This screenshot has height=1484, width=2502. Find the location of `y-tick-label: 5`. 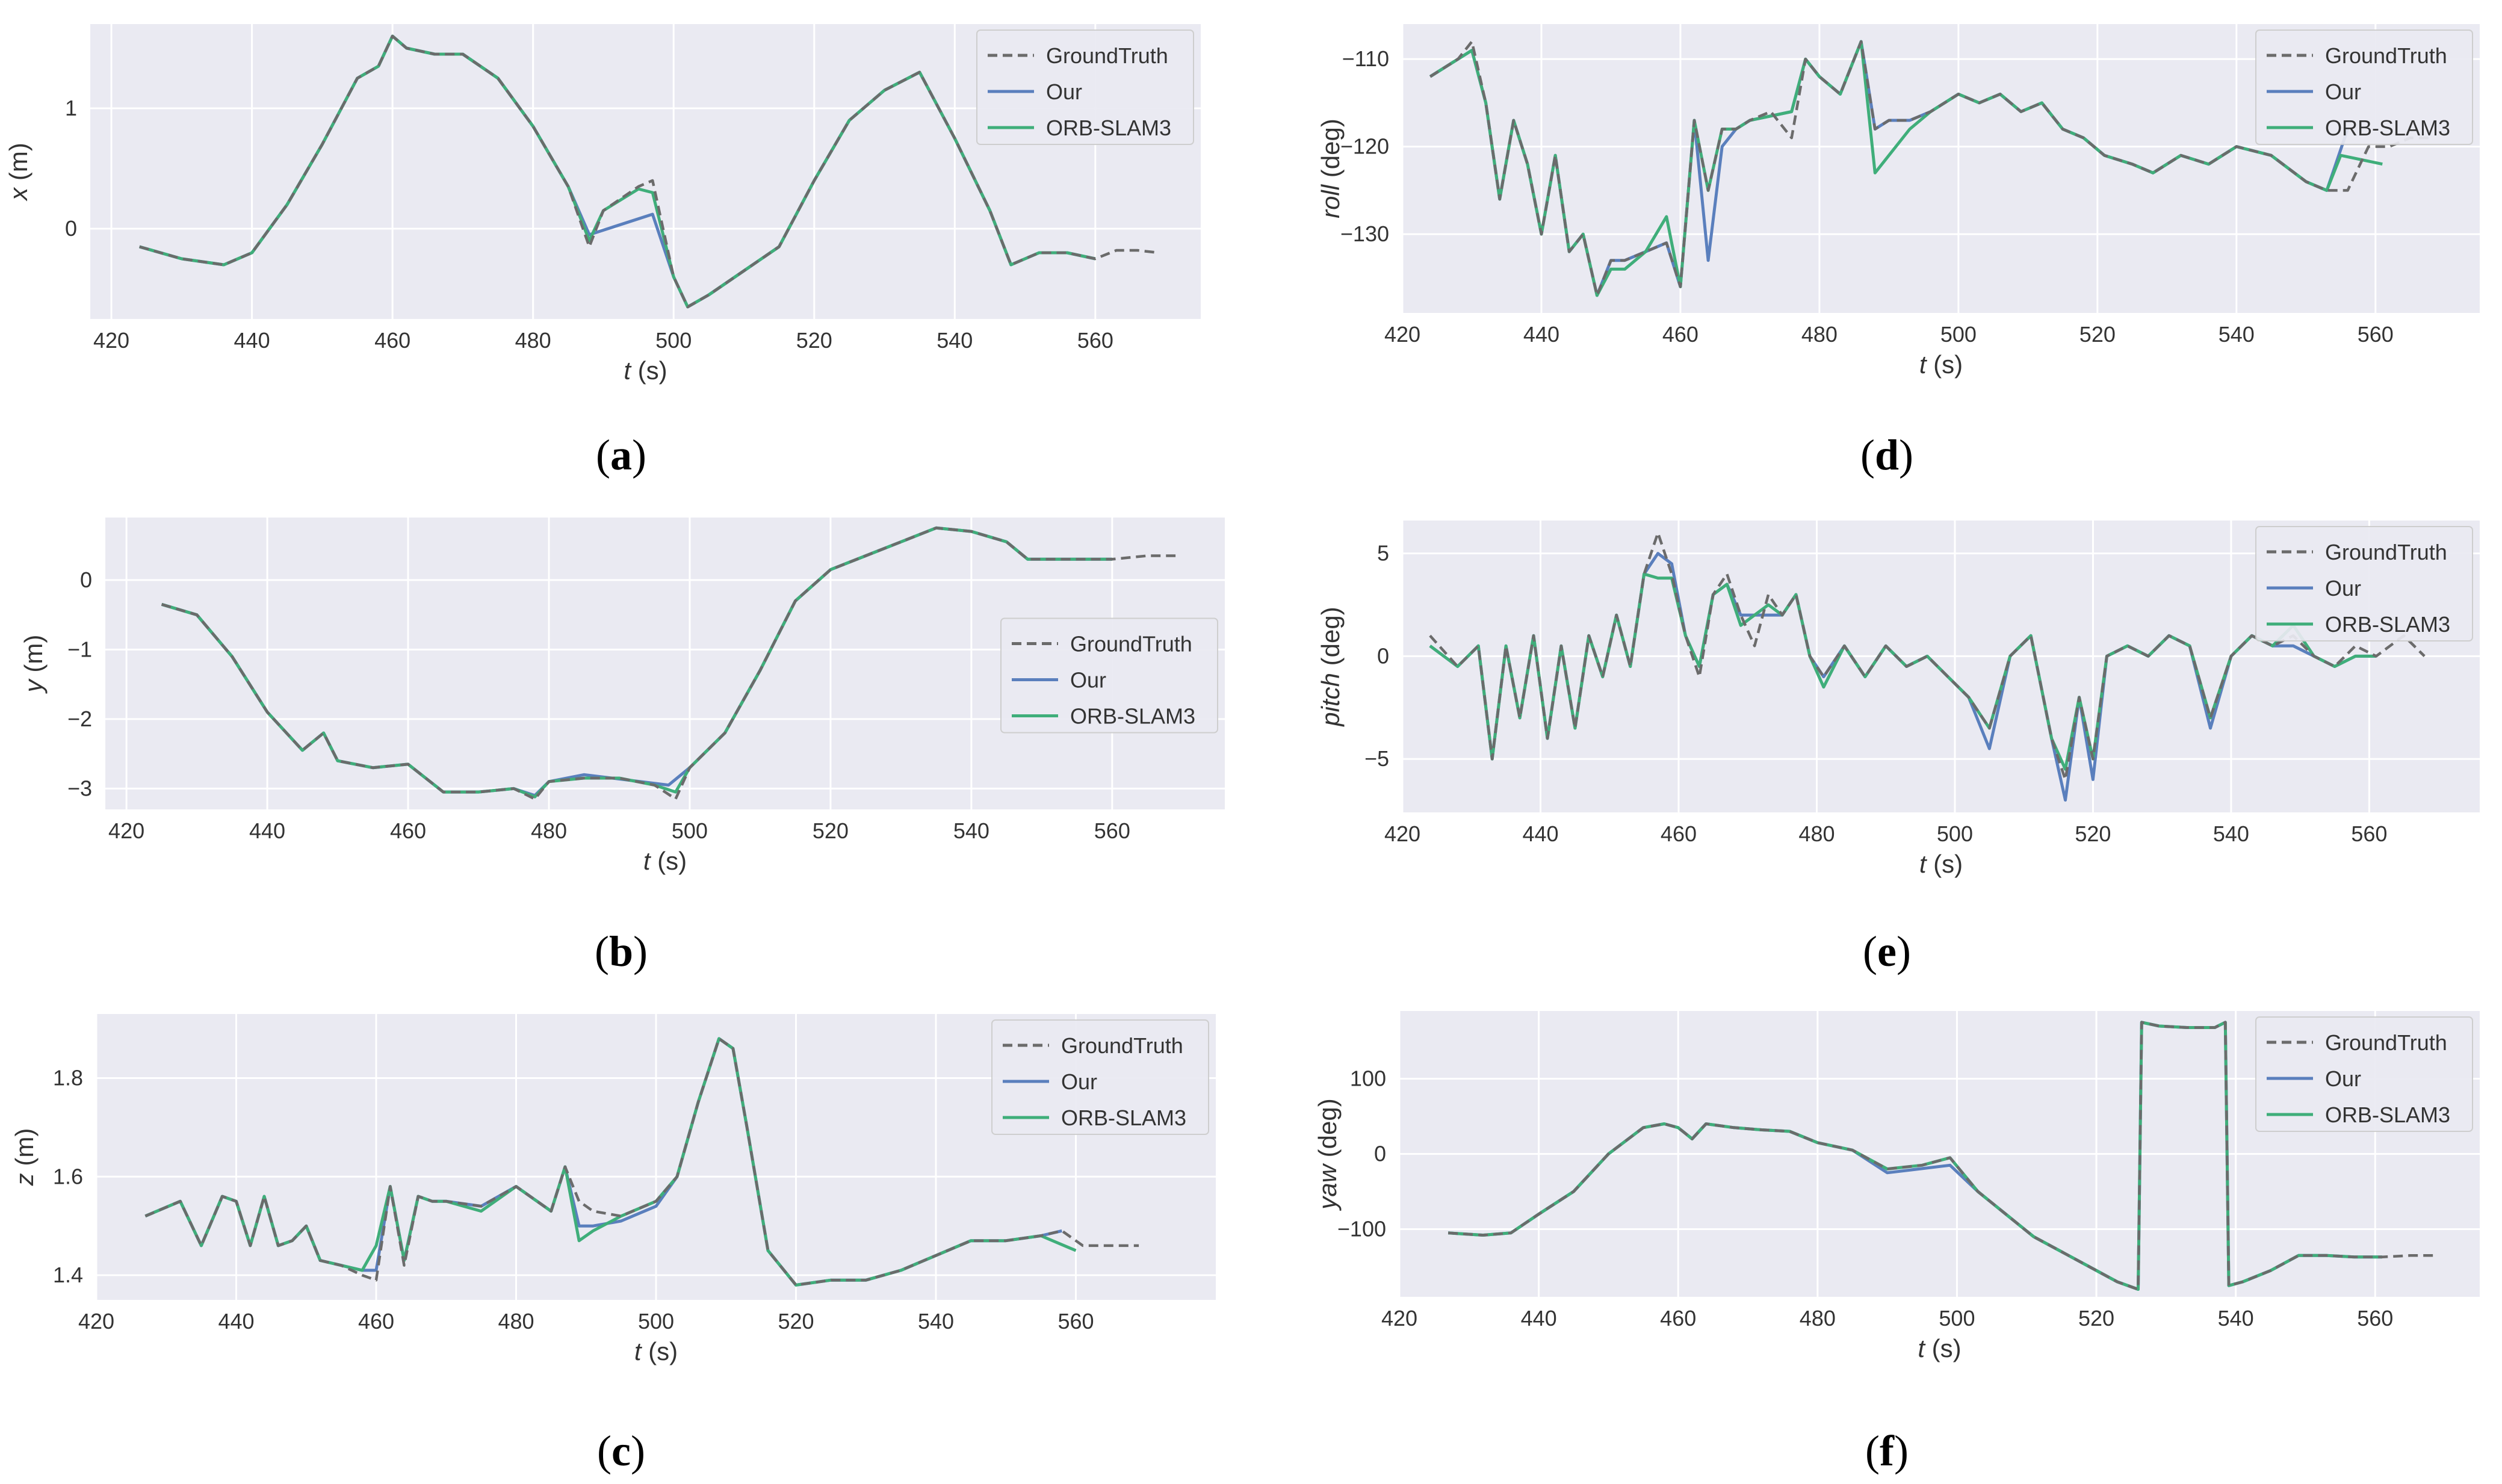

y-tick-label: 5 is located at coordinates (1383, 553).